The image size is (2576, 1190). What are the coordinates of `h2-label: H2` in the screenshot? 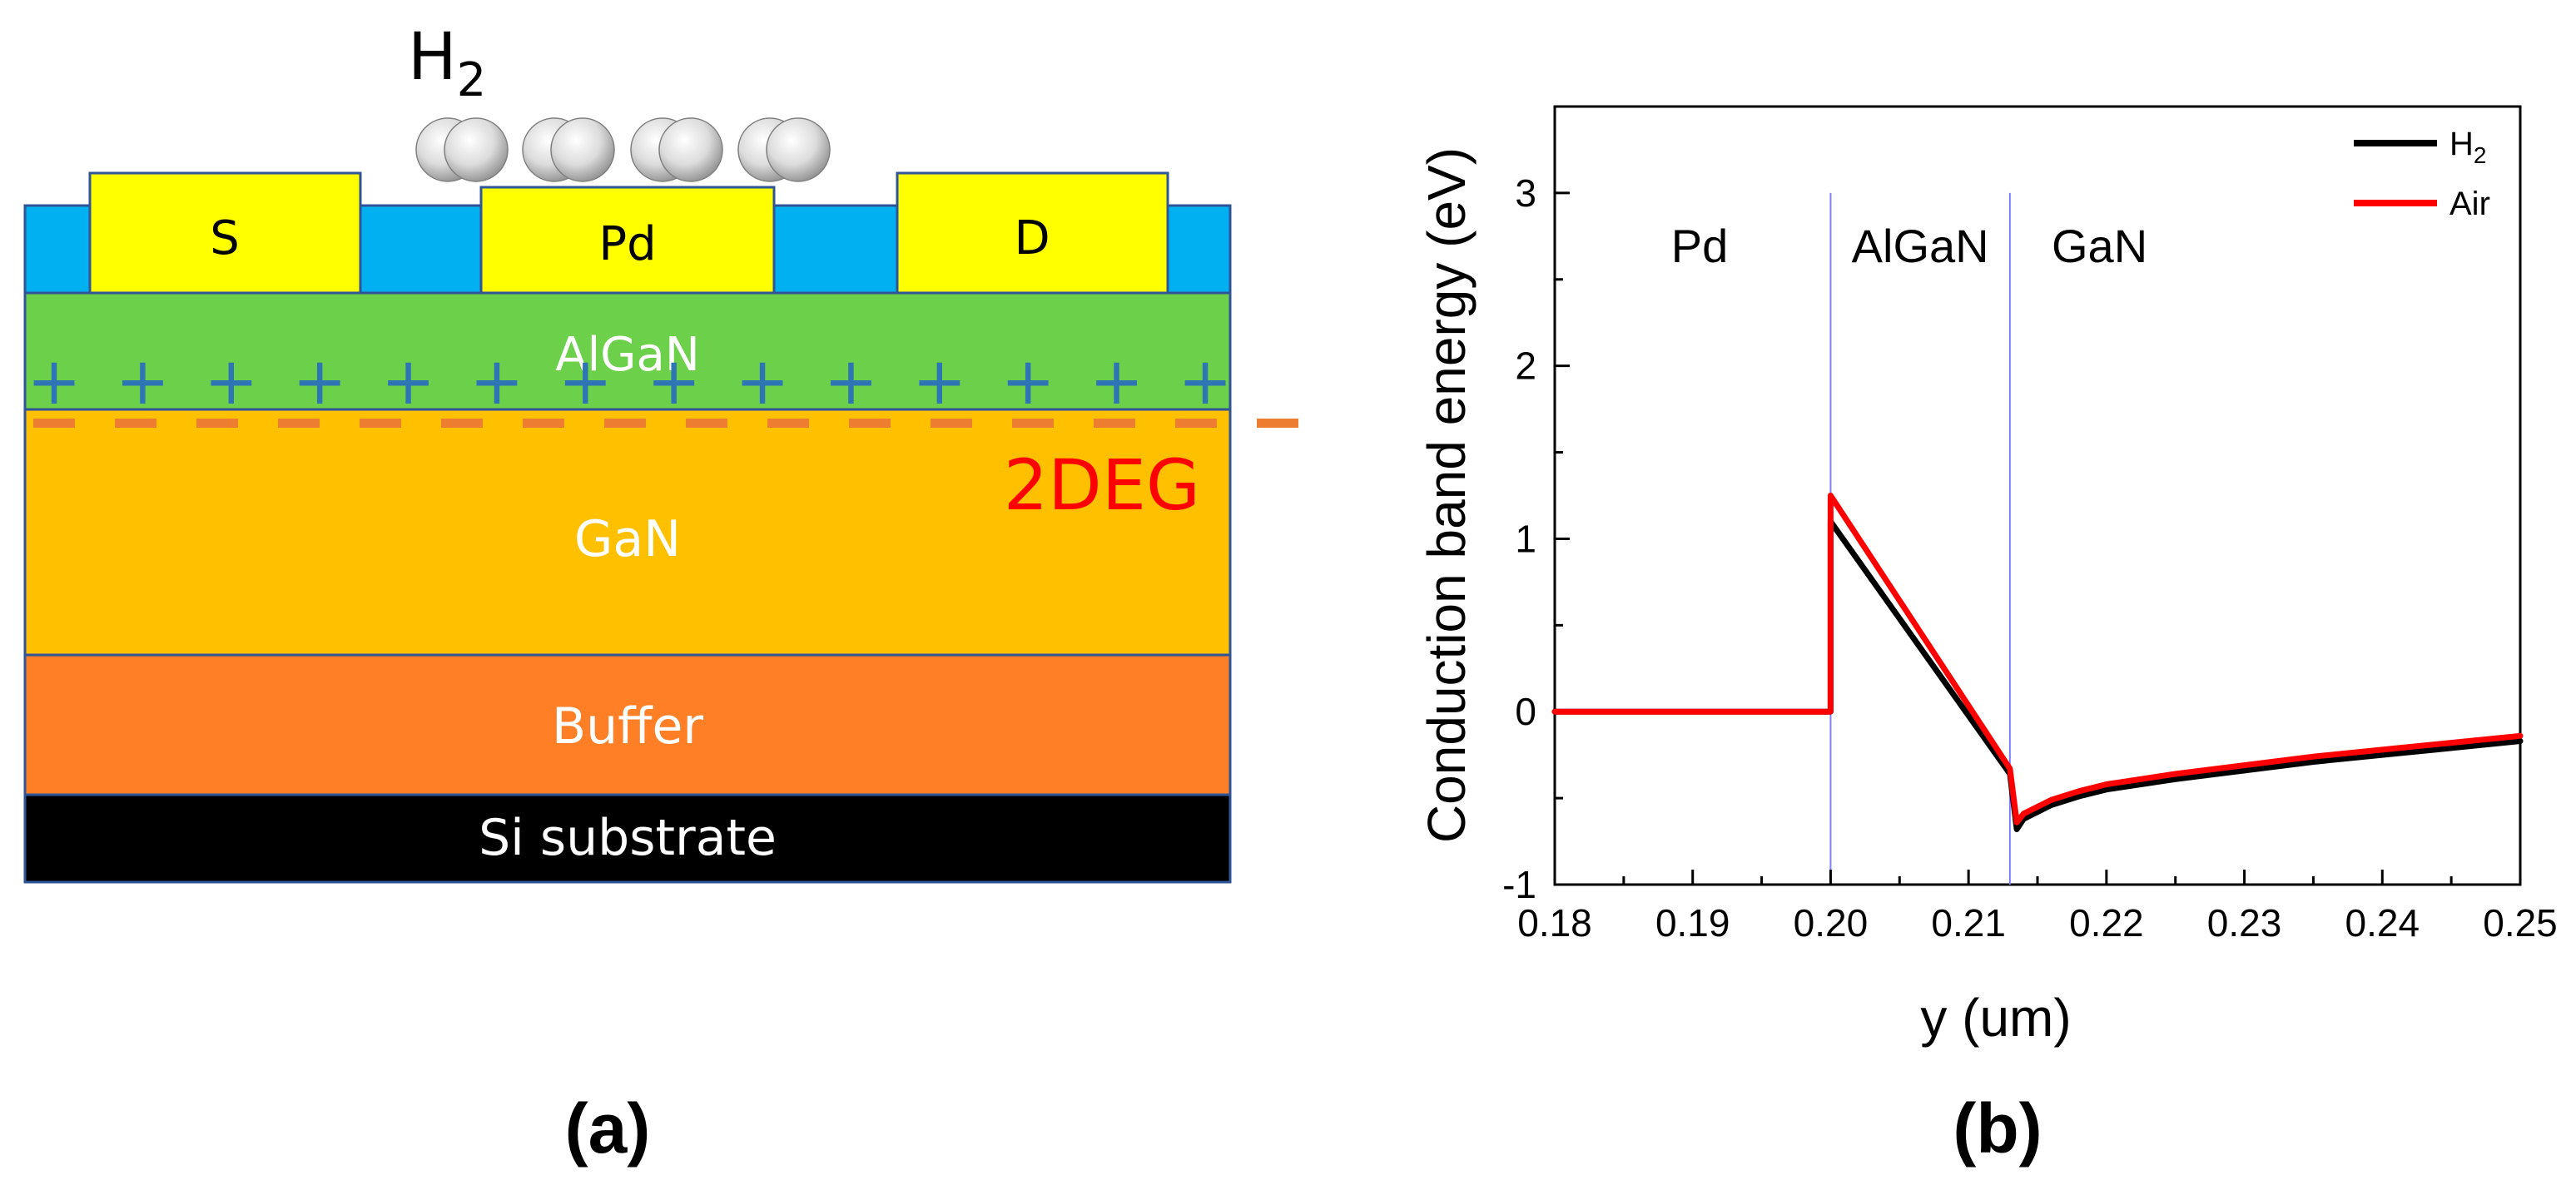 It's located at (447, 63).